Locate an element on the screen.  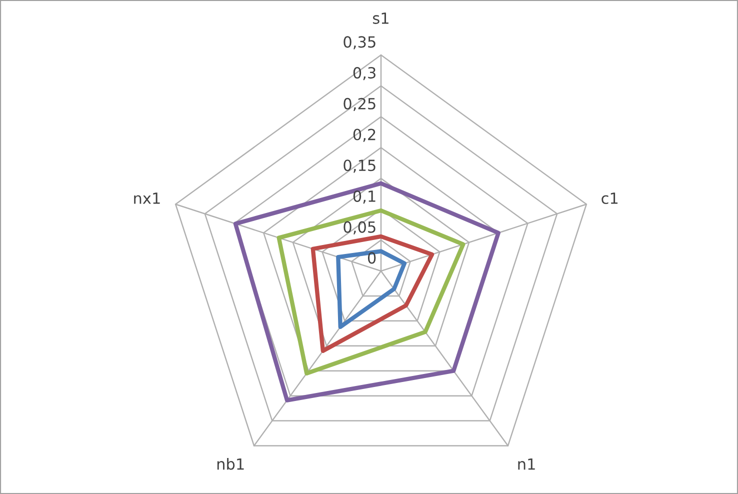
spoke-label: n1 is located at coordinates (526, 464).